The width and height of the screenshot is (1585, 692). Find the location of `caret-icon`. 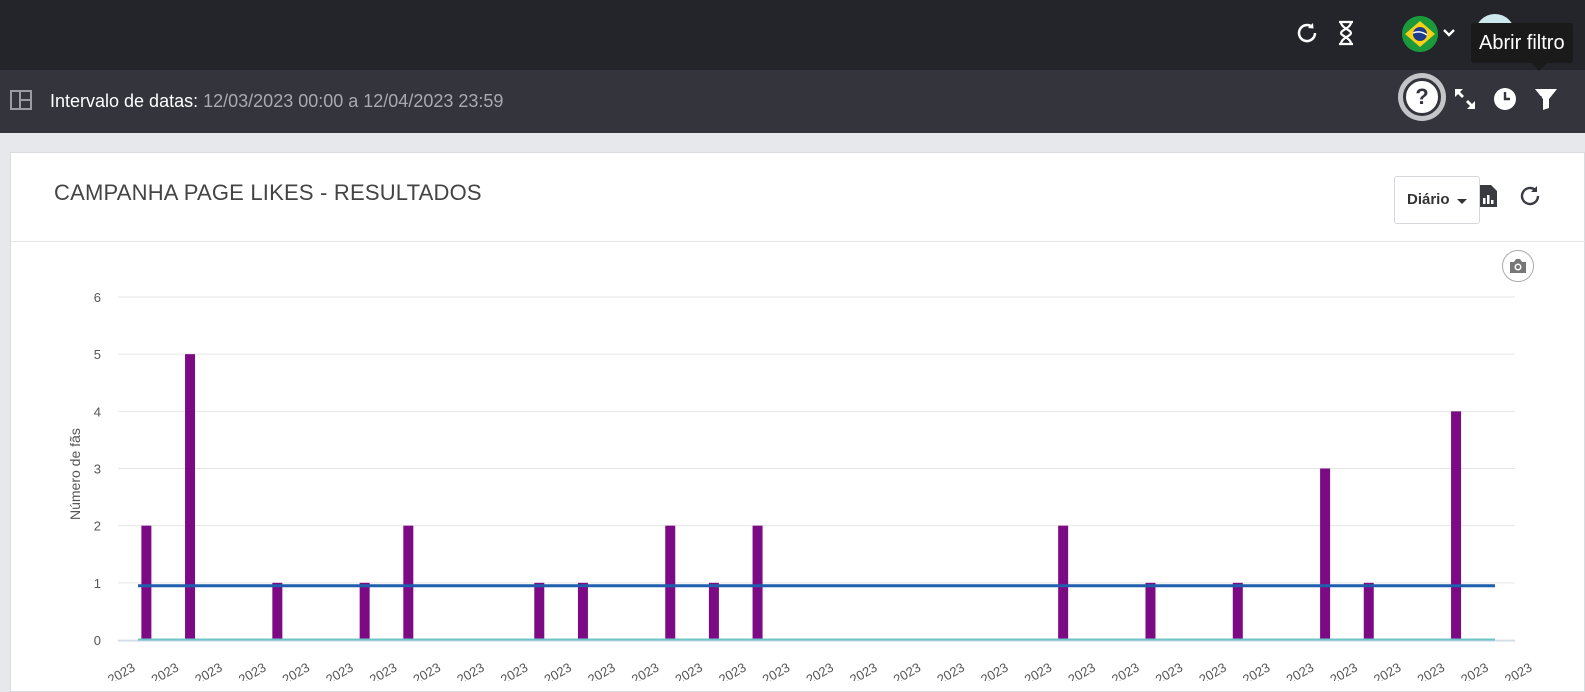

caret-icon is located at coordinates (1462, 201).